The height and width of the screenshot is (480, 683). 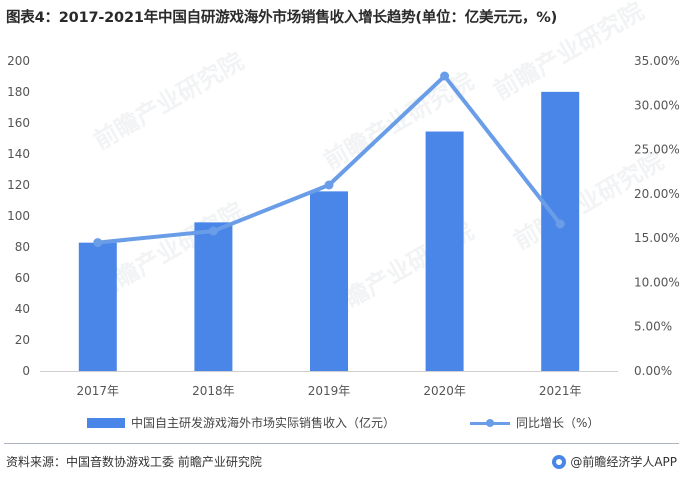 What do you see at coordinates (329, 185) in the screenshot?
I see `growth-point-2019年` at bounding box center [329, 185].